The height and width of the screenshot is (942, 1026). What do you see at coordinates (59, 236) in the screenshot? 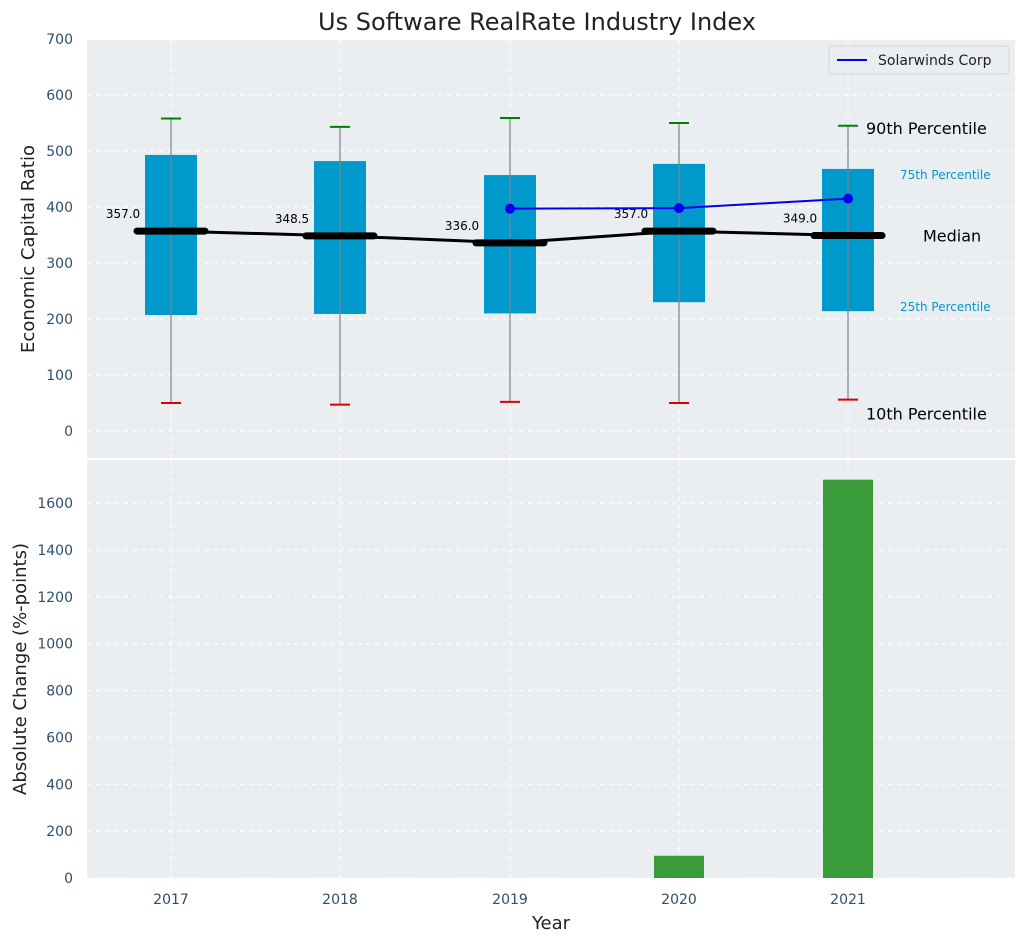
I see `top-y-tick-labels: 0 100 200 300 400 500 600 700` at bounding box center [59, 236].